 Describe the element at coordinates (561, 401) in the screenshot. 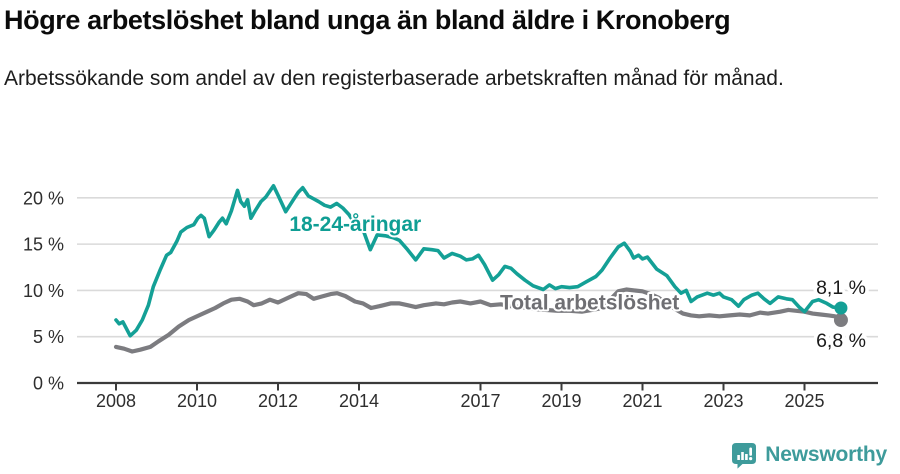

I see `x-axis-label: 2019` at that location.